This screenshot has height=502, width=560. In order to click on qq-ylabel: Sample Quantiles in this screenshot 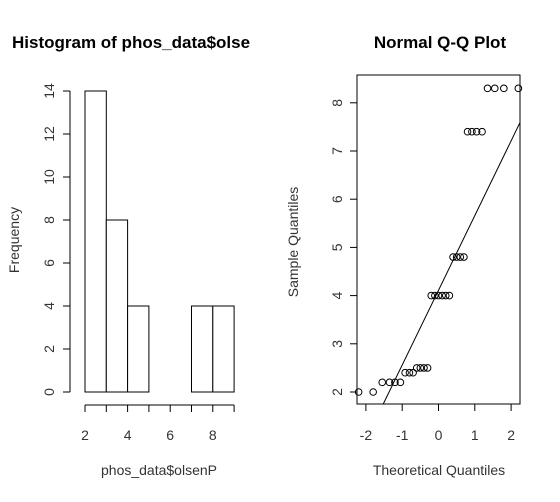, I will do `click(293, 242)`.